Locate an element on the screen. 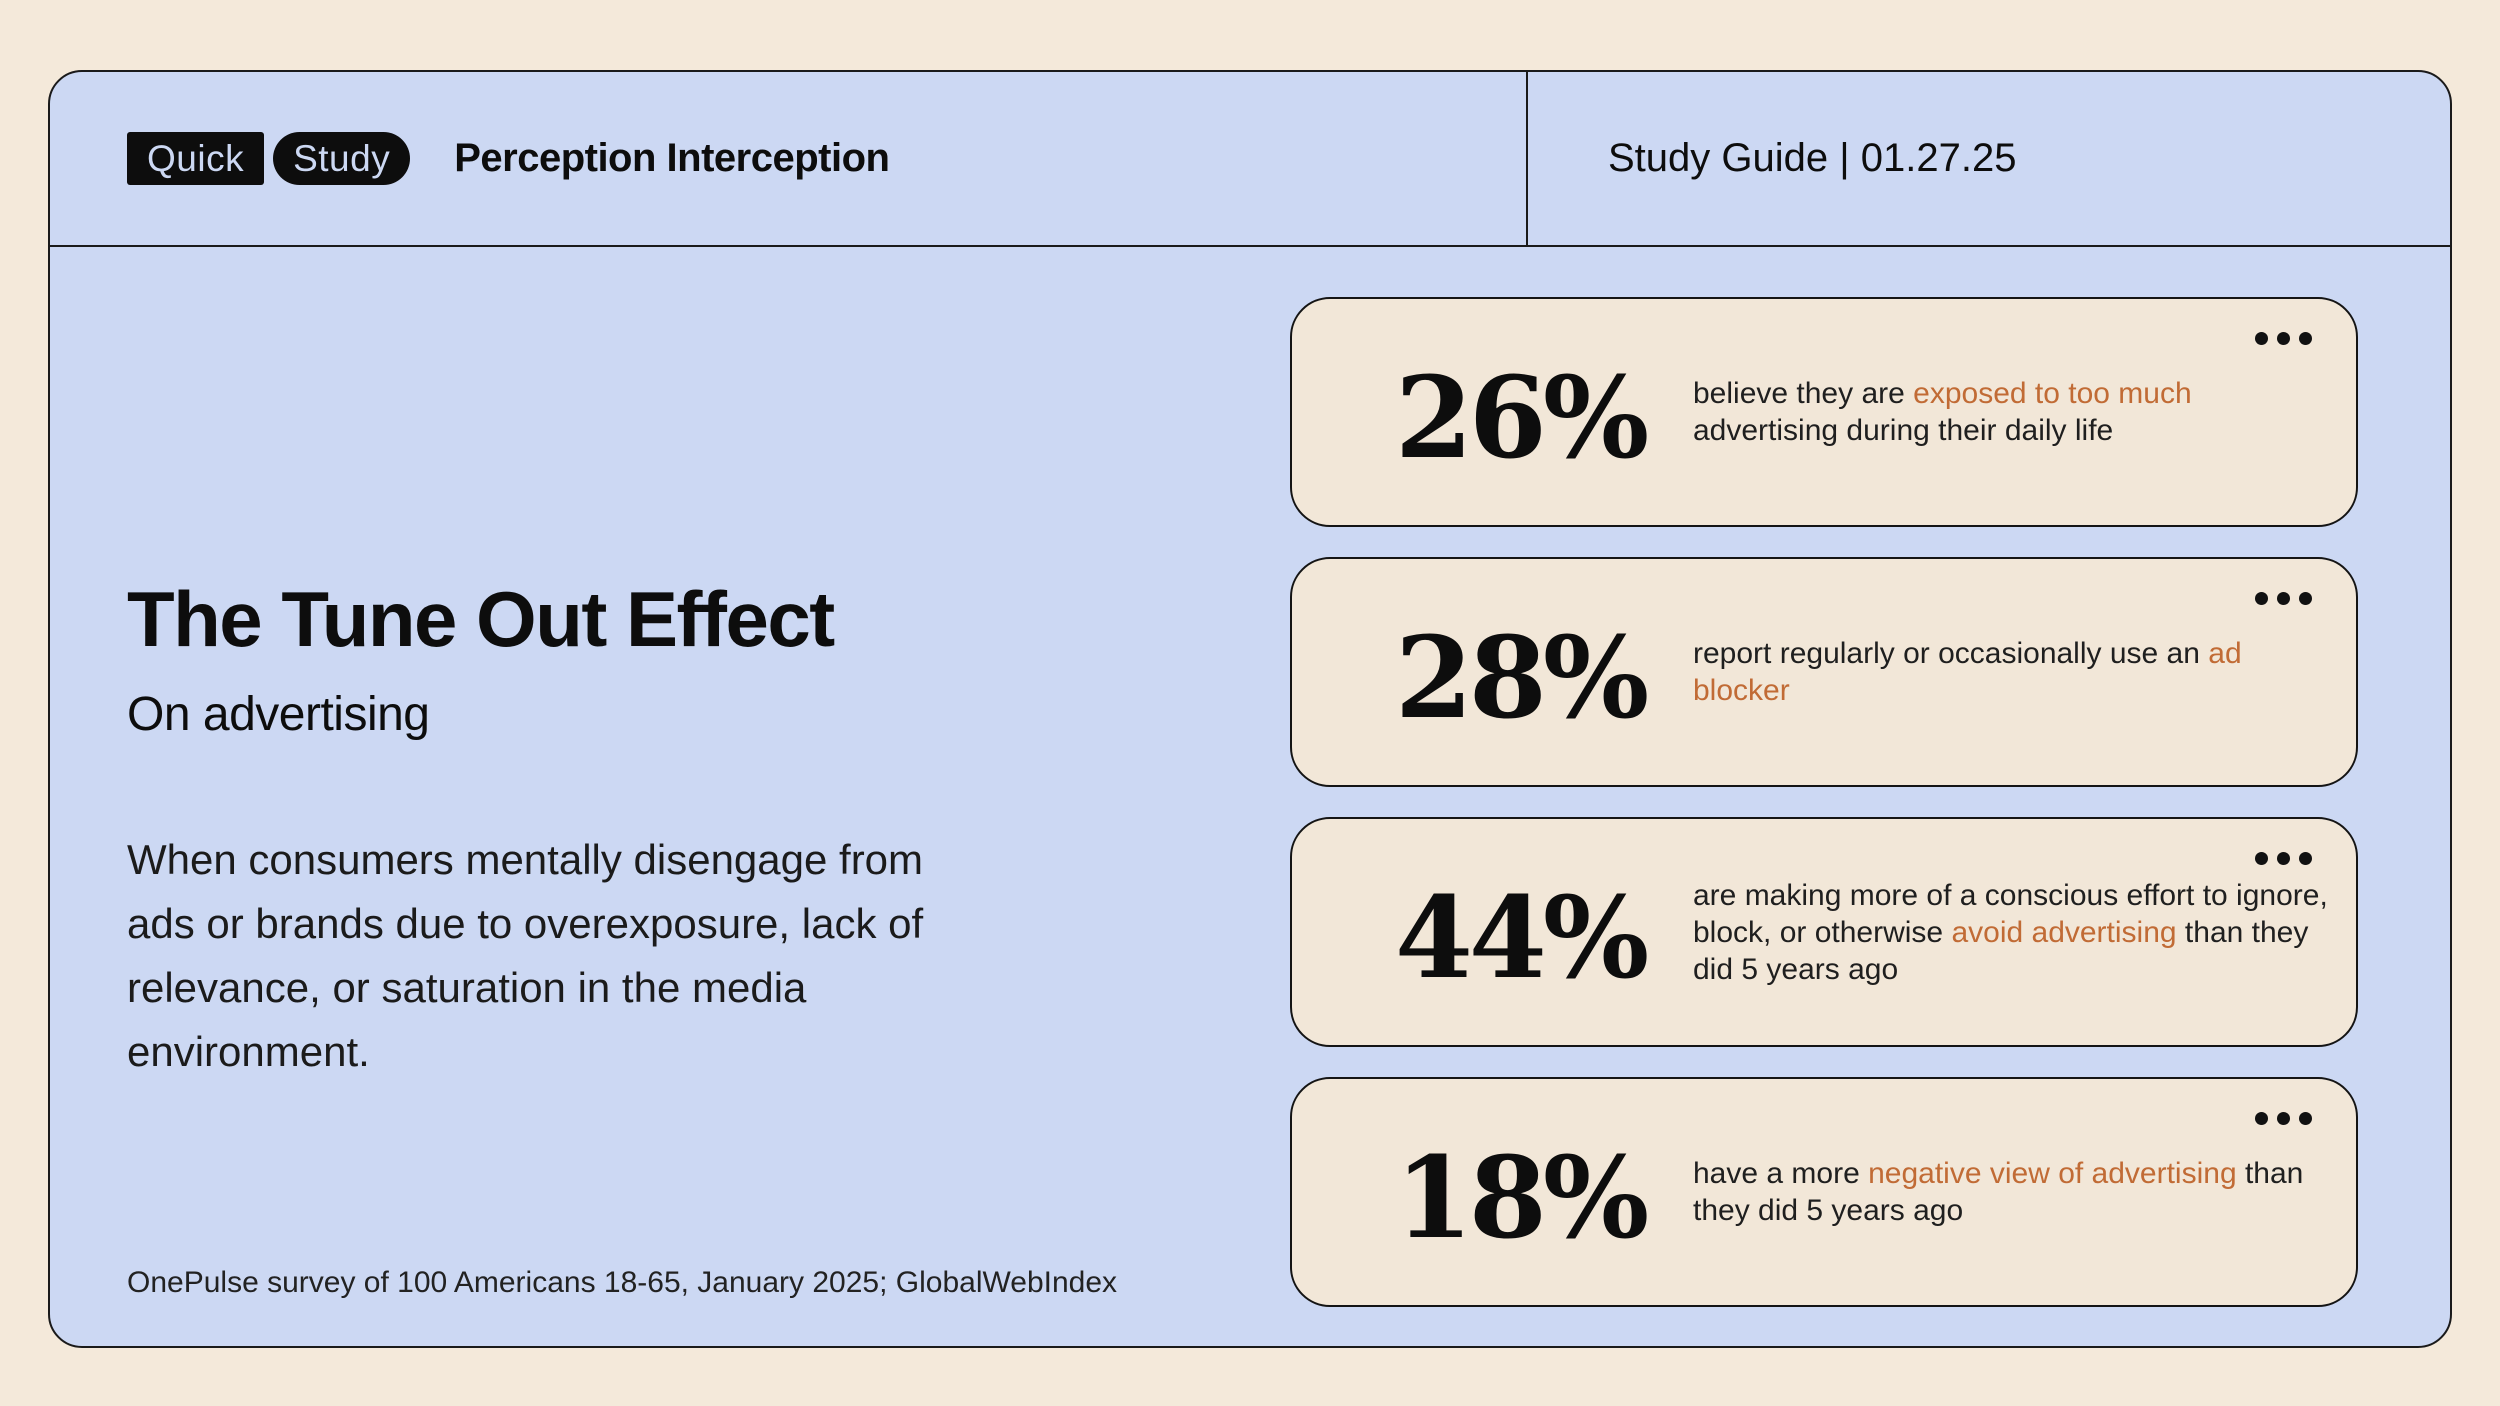 This screenshot has height=1406, width=2500. stat-text-plain: report regularly or occasionally use an is located at coordinates (1951, 653).